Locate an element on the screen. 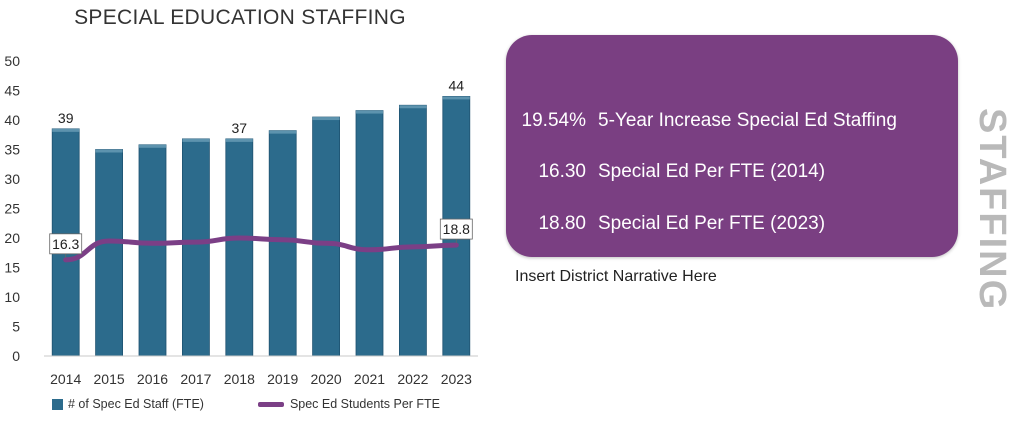 The width and height of the screenshot is (1024, 427). bar-data-label: 39 is located at coordinates (66, 118).